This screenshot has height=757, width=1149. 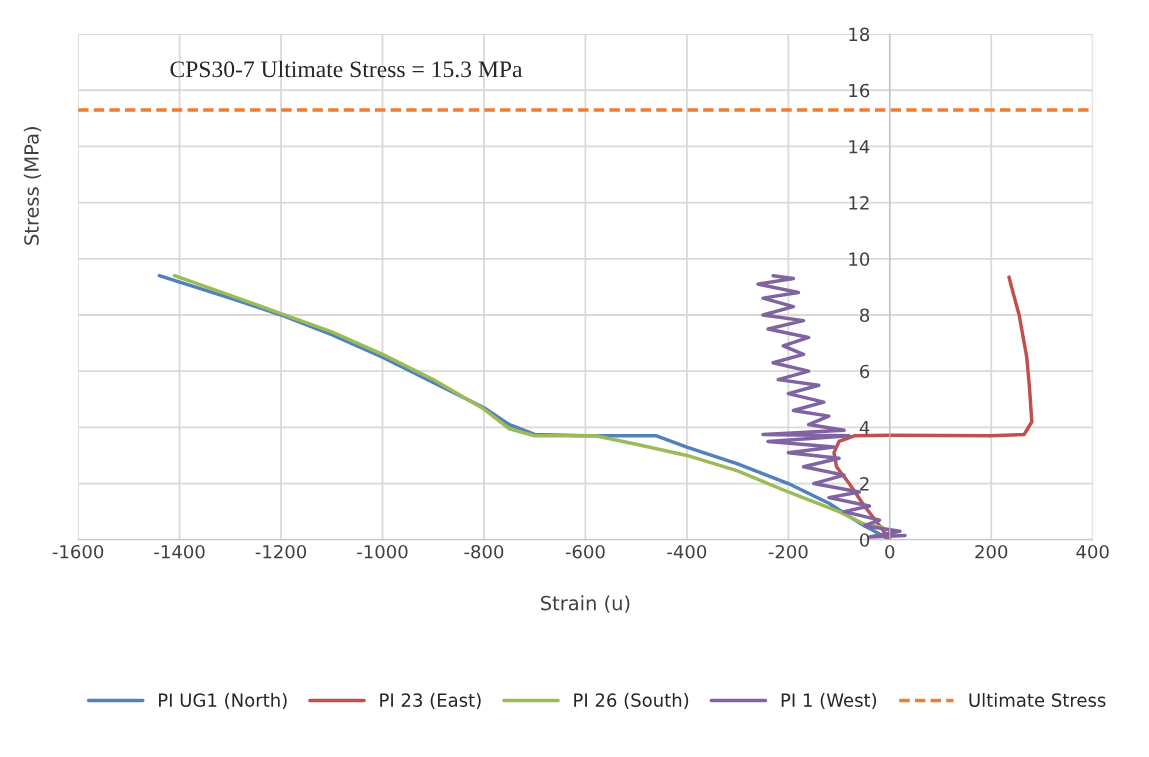 I want to click on y-tick-label: 16, so click(x=859, y=90).